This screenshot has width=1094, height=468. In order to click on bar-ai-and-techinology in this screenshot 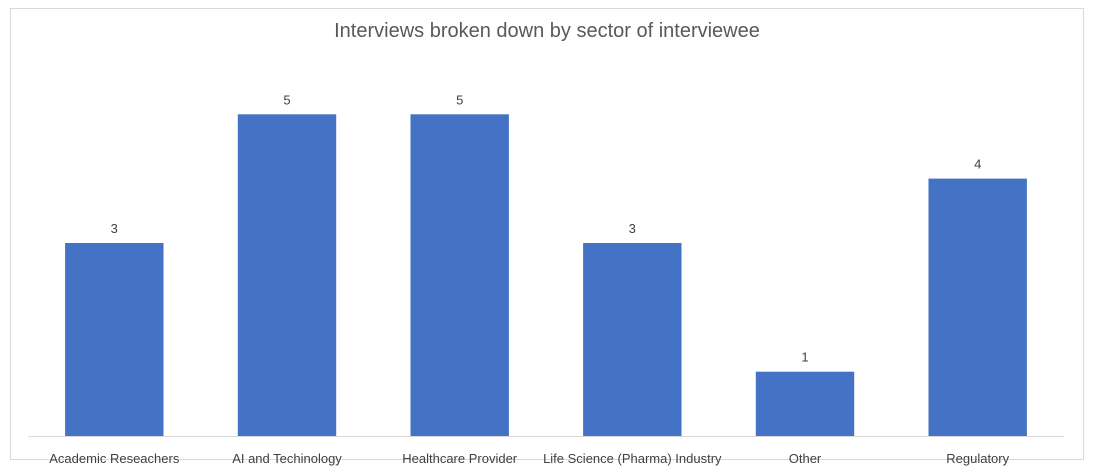, I will do `click(287, 275)`.